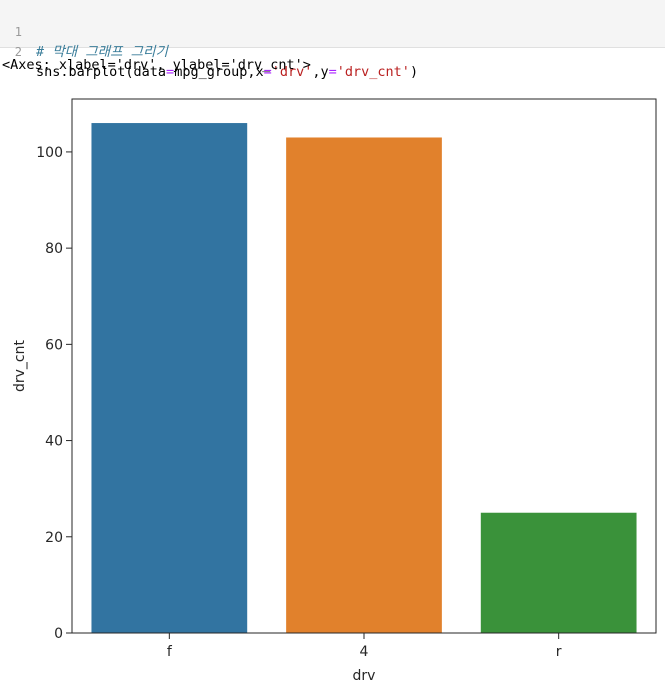  I want to click on x-axis-ticks: f 4 r, so click(364, 646).